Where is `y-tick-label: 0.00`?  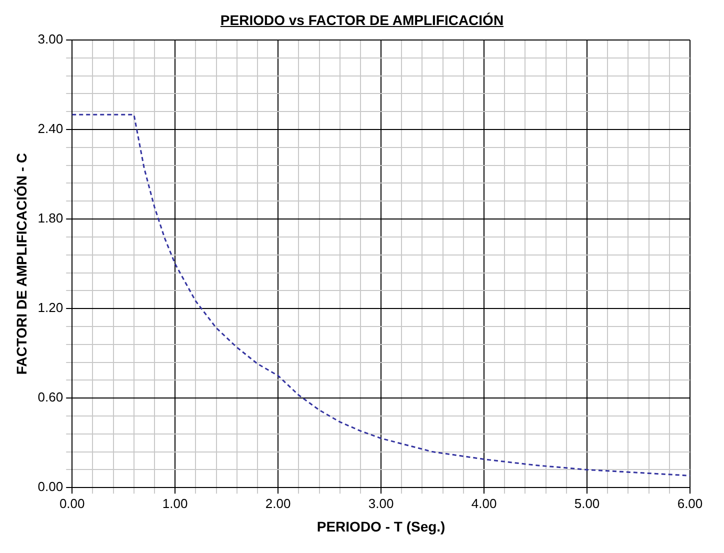 y-tick-label: 0.00 is located at coordinates (51, 486).